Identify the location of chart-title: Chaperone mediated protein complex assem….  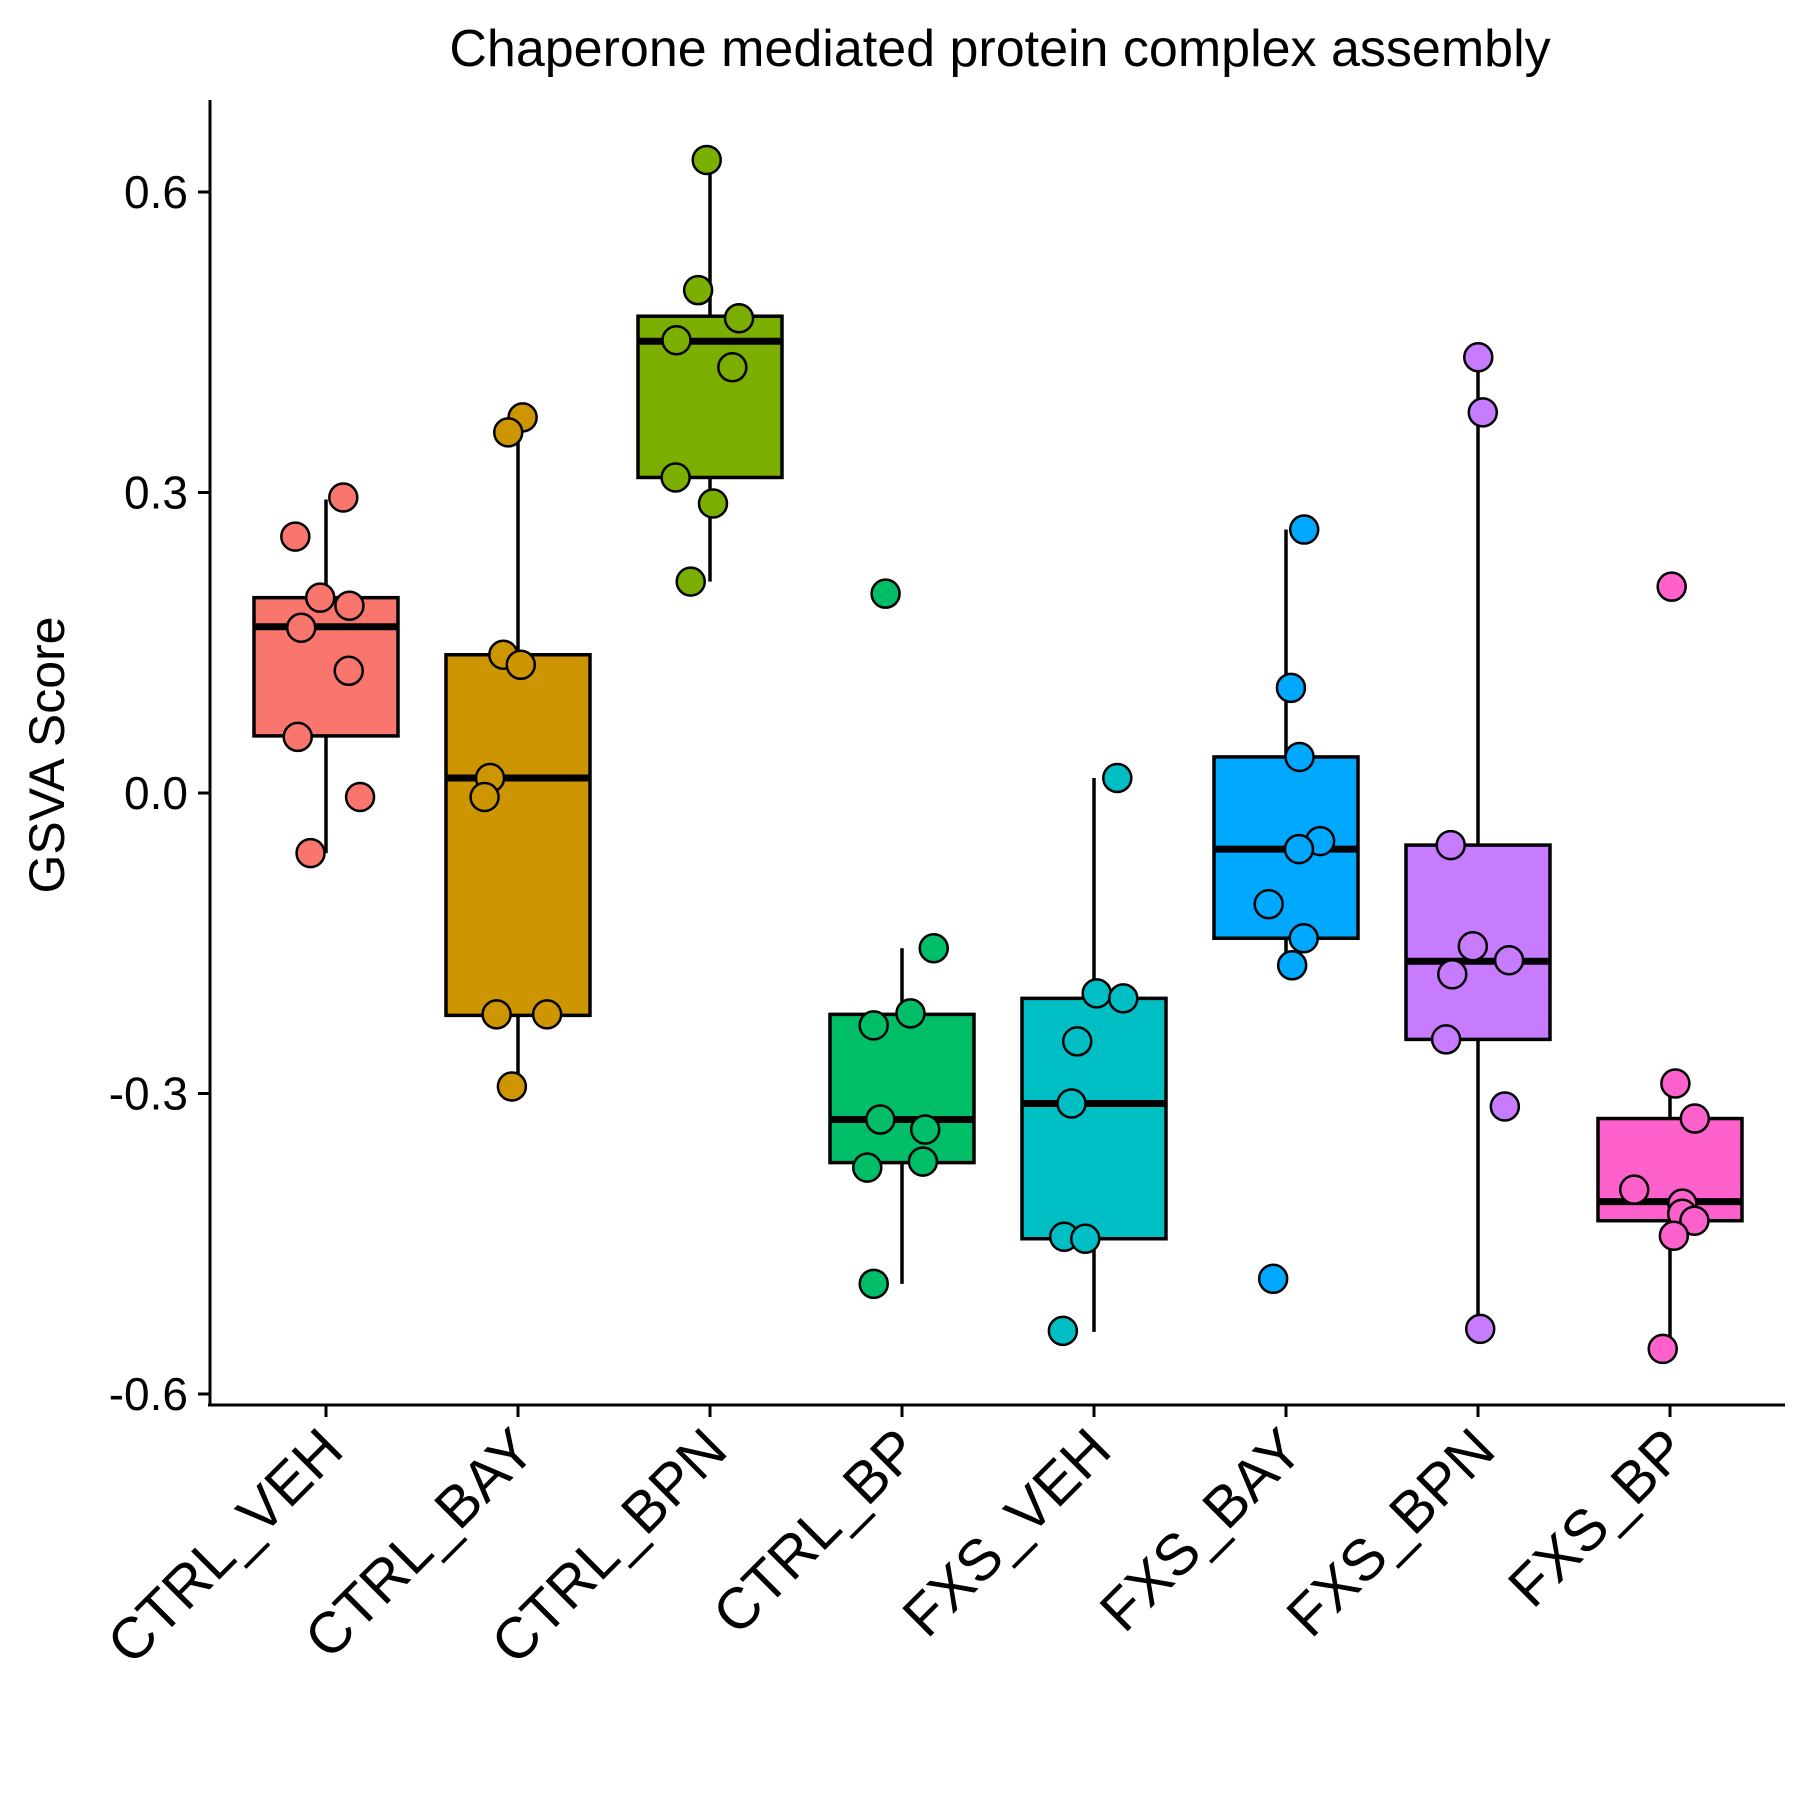
(999, 49).